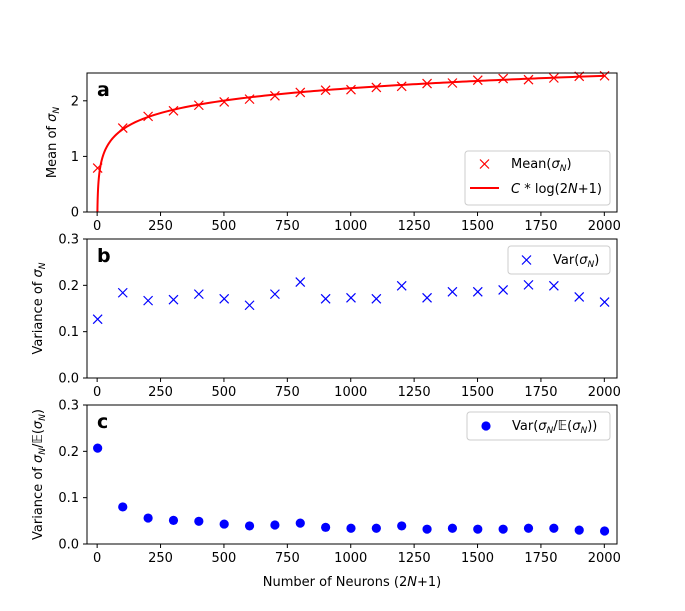 The height and width of the screenshot is (611, 685). Describe the element at coordinates (68, 498) in the screenshot. I see `panel-c-ytick-label-1: 0.1` at that location.